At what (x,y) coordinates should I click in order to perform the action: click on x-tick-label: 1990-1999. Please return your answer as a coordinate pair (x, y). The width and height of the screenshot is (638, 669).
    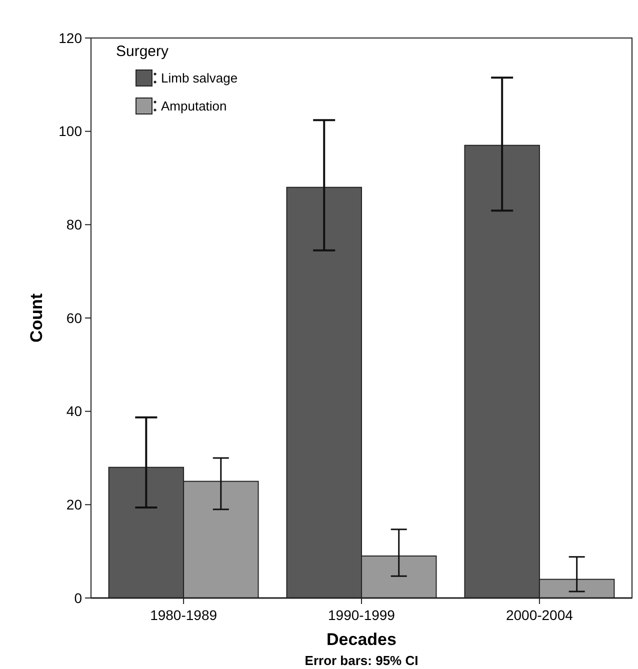
    Looking at the image, I should click on (362, 615).